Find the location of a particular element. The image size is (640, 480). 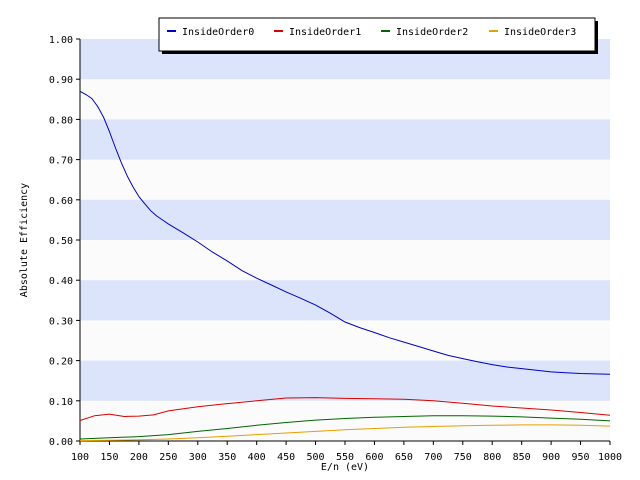

y-tick-label: 0.80 is located at coordinates (61, 120).